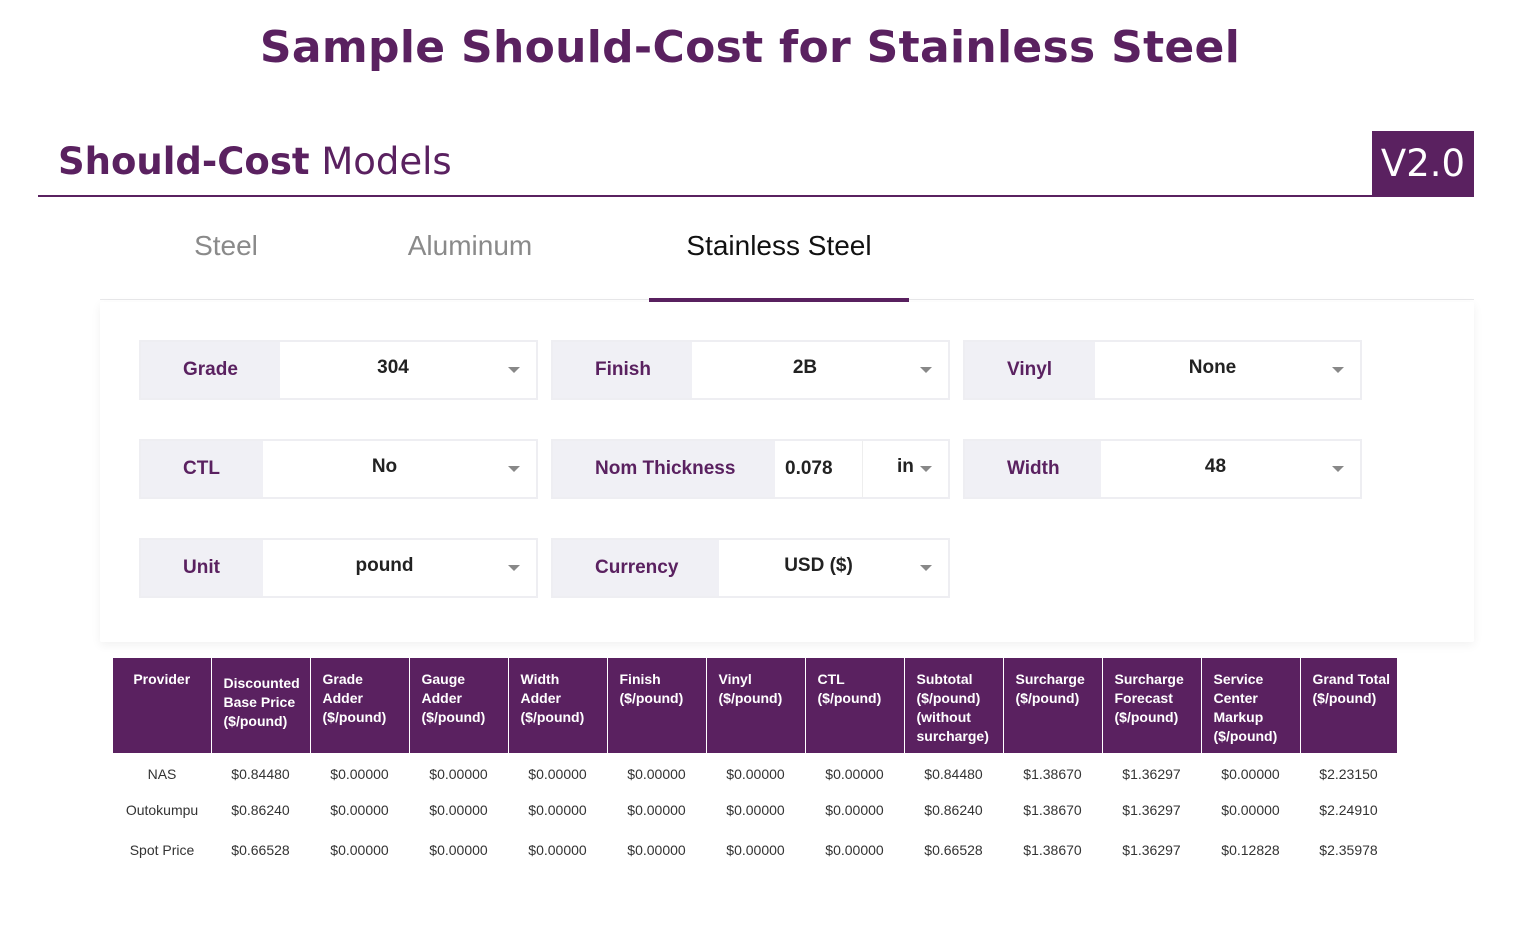 This screenshot has width=1514, height=934. What do you see at coordinates (855, 705) in the screenshot?
I see `column-header: CTL ($/pound)` at bounding box center [855, 705].